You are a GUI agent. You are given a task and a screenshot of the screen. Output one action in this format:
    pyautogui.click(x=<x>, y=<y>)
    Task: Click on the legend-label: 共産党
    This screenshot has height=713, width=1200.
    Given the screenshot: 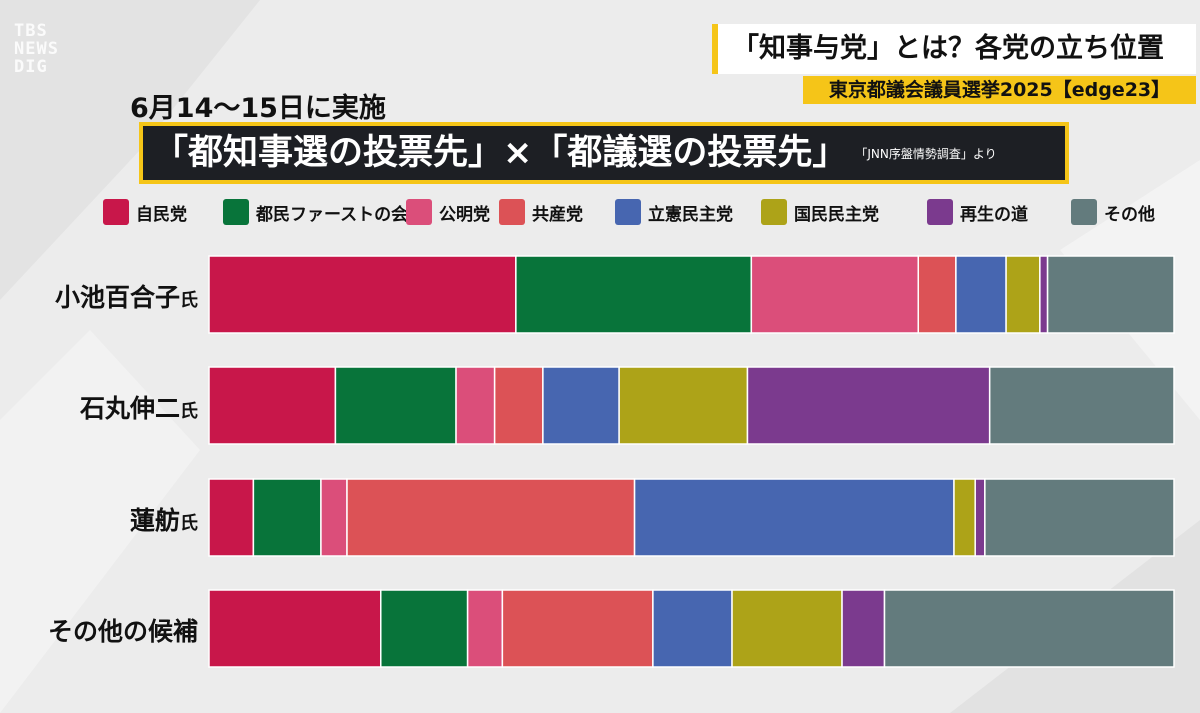 What is the action you would take?
    pyautogui.click(x=557, y=214)
    